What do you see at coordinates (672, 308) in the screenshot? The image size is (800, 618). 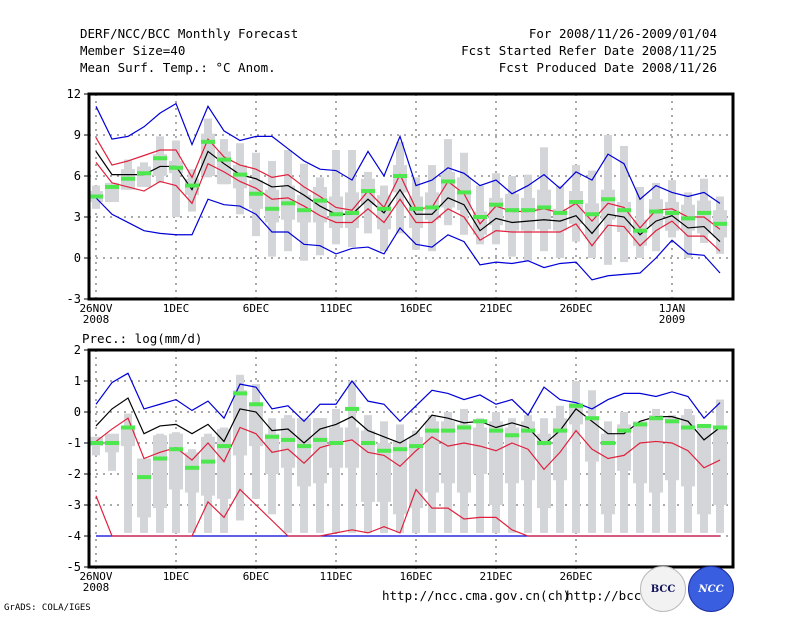 I see `panel1-xtick-label: 1JAN` at bounding box center [672, 308].